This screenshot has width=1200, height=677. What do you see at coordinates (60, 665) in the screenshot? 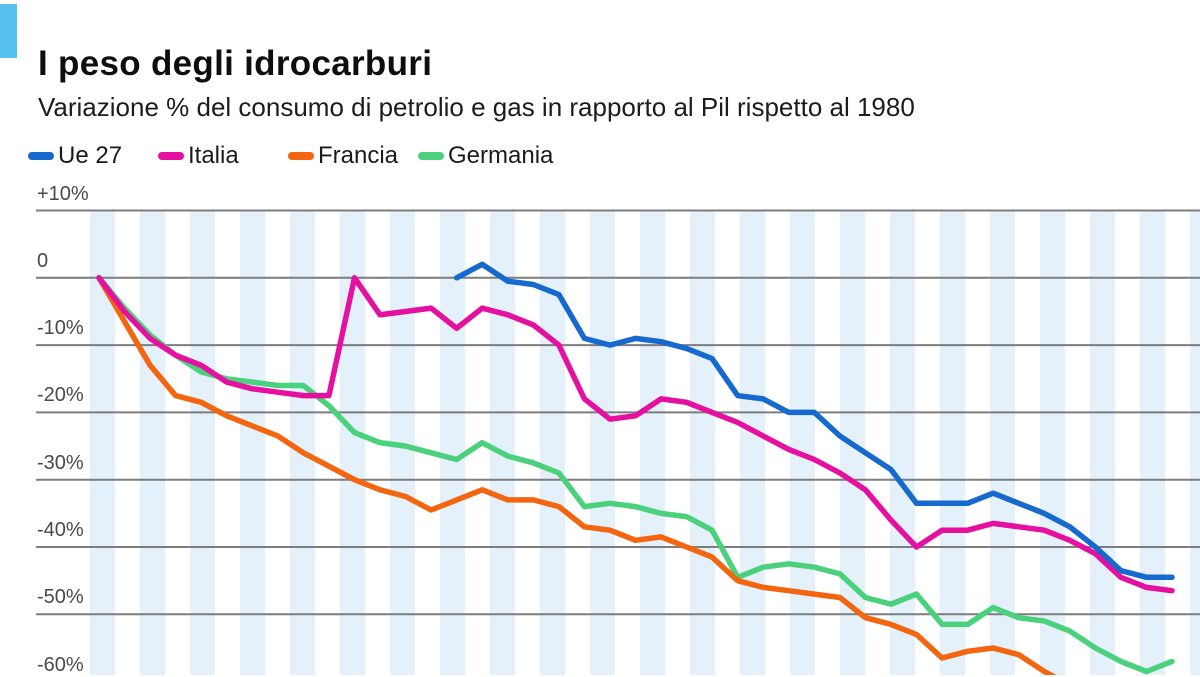
I see `y-axis-label: -60%` at bounding box center [60, 665].